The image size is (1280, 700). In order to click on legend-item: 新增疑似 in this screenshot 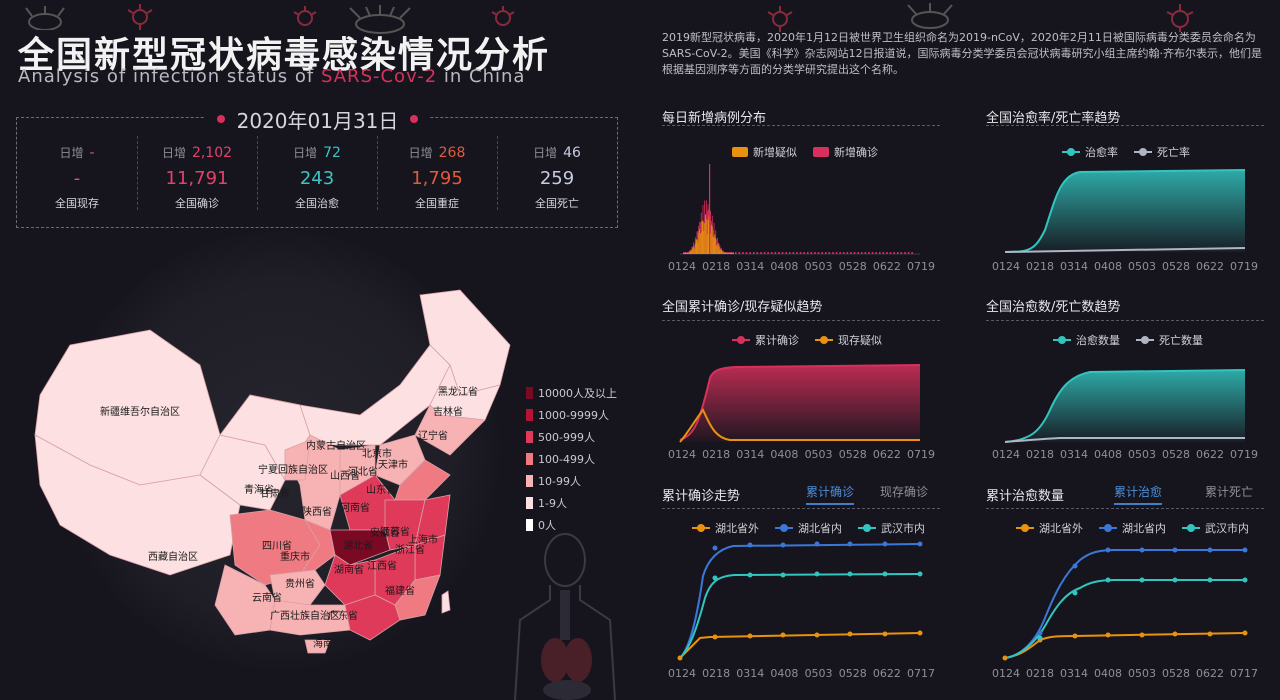, I will do `click(764, 152)`.